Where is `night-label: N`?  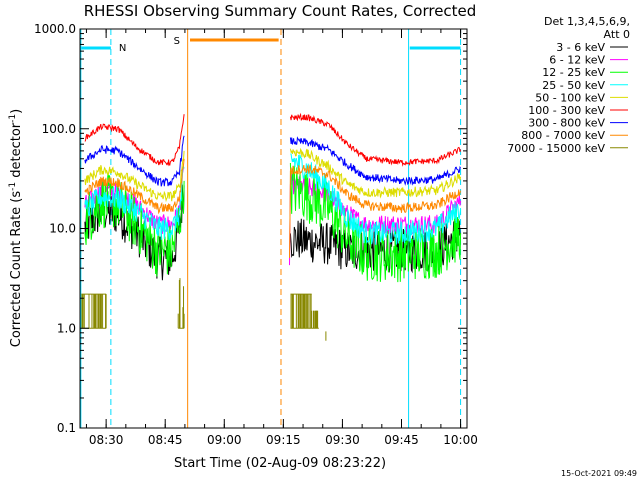
night-label: N is located at coordinates (122, 48).